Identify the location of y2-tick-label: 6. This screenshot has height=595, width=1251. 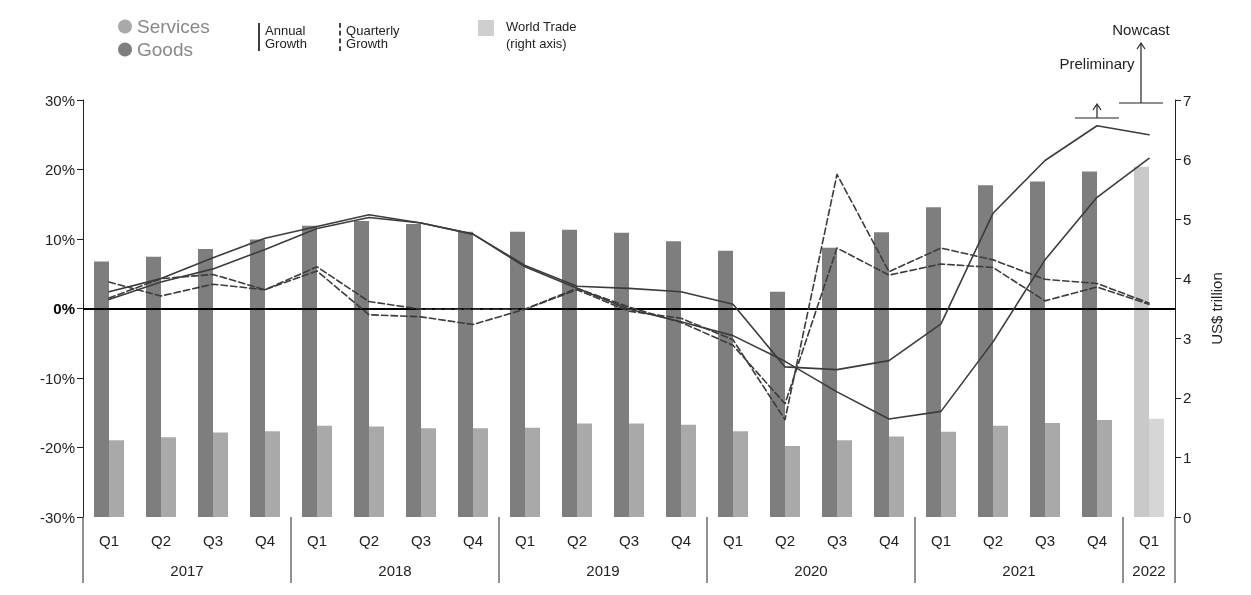
(1187, 160).